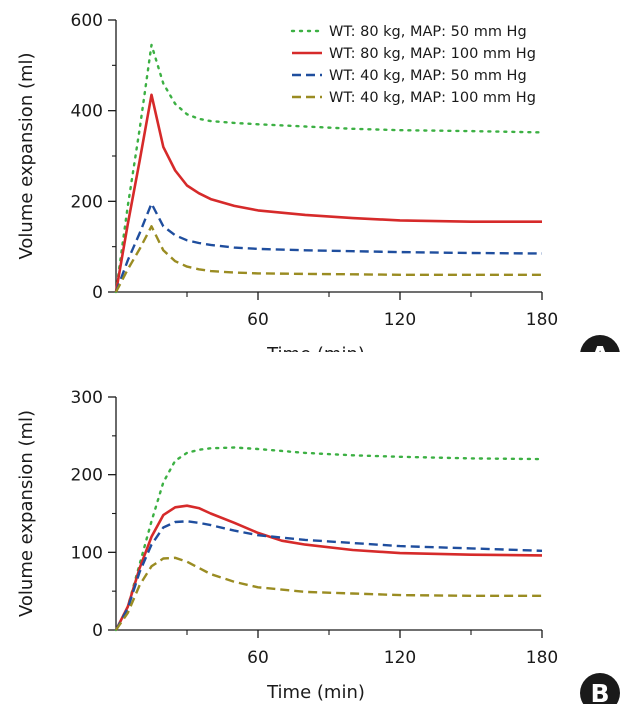  Describe the element at coordinates (87, 202) in the screenshot. I see `chart-0-y-tick-label: 200` at that location.